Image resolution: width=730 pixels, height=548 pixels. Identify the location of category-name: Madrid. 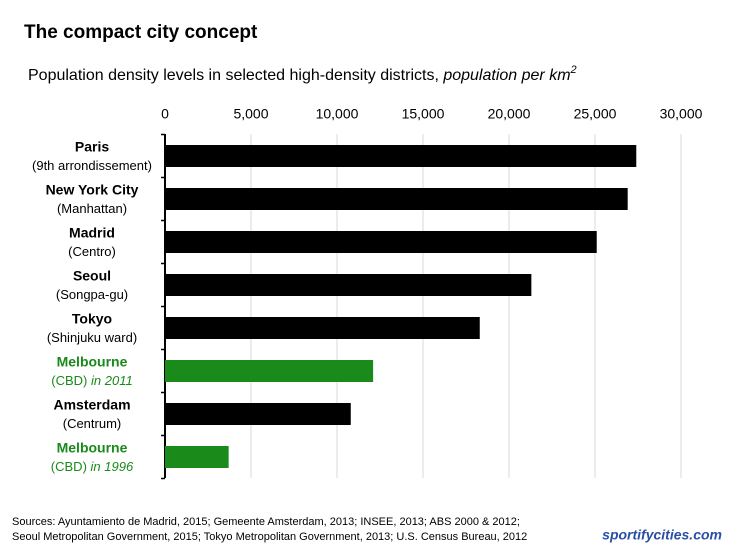
(92, 233).